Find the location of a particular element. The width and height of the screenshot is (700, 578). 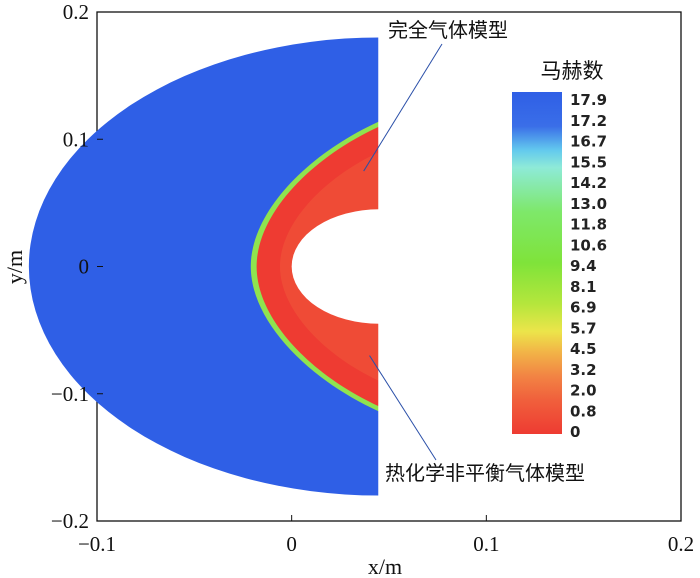

y-tick-label: 0 is located at coordinates (84, 267).